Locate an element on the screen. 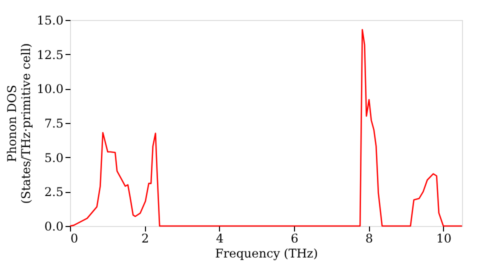 The image size is (500, 280). y-tick-label: 0.0 is located at coordinates (54, 227).